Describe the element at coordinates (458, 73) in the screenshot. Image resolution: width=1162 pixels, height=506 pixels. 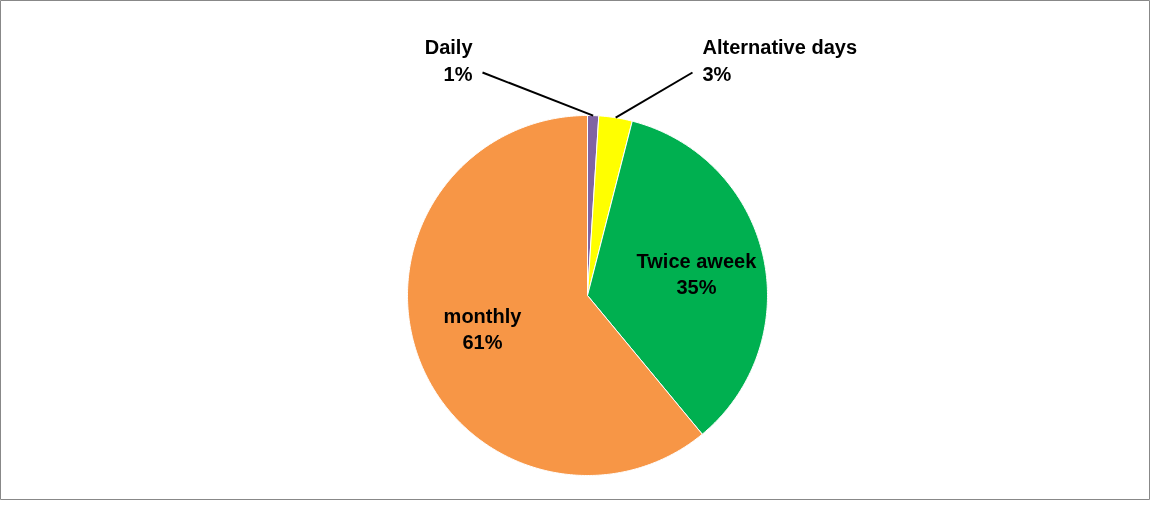
I see `data-label: 1%` at that location.